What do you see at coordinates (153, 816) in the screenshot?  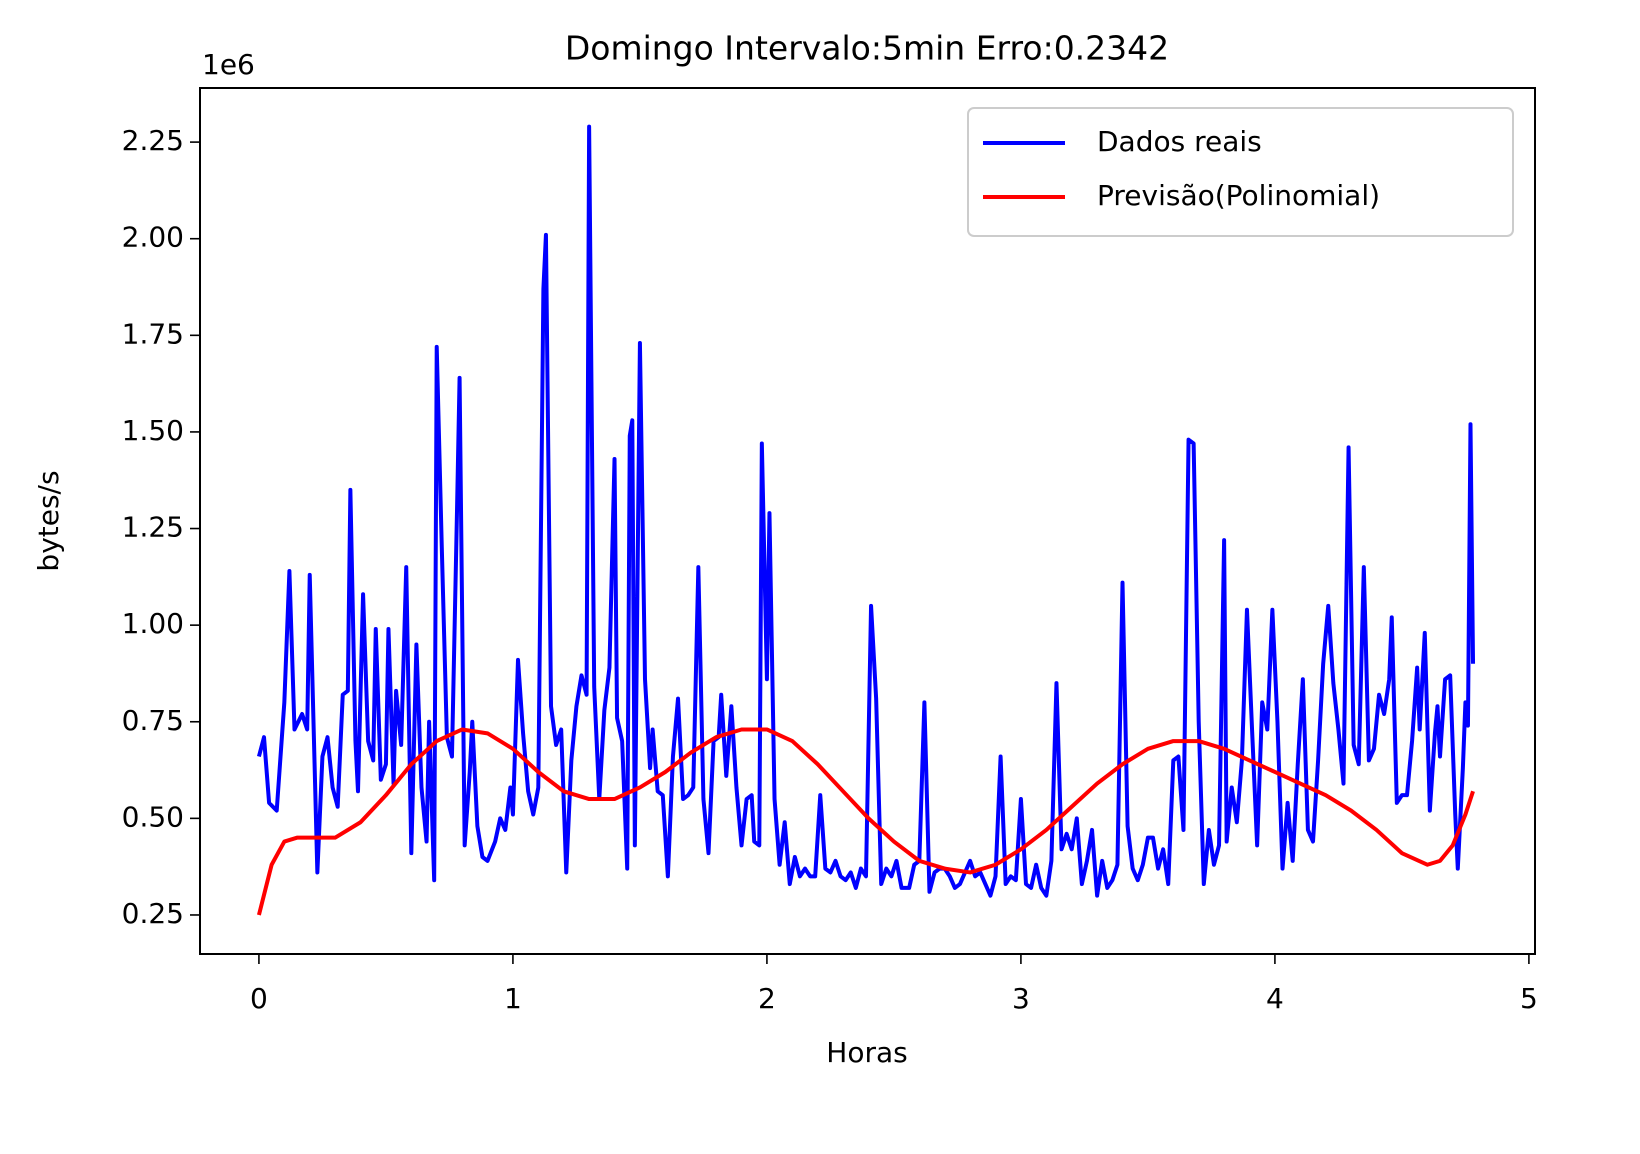 I see `y-tick-label: 0.50` at bounding box center [153, 816].